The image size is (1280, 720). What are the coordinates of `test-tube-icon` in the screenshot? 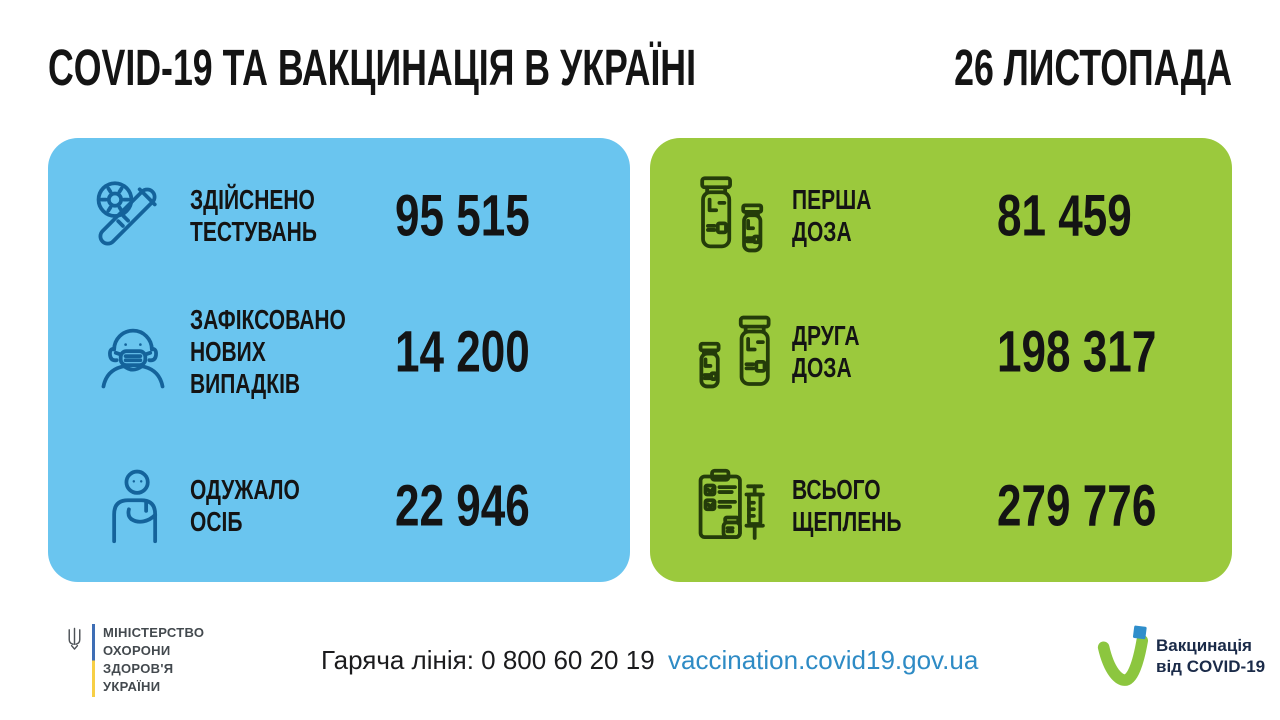 It's located at (133, 216).